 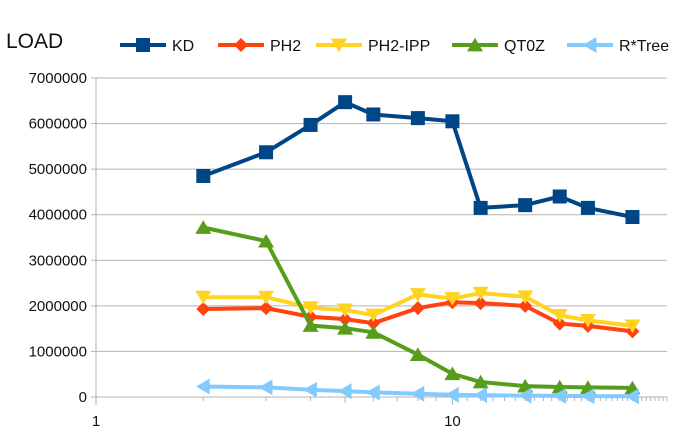 I want to click on x-tick-label: 10, so click(x=452, y=421).